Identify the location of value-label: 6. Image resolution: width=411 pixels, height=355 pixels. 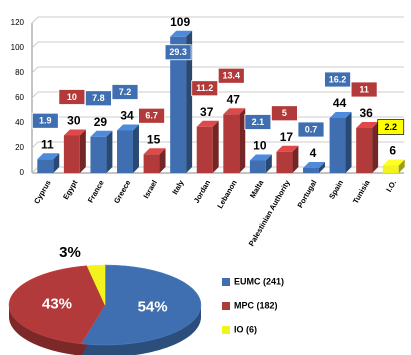
(392, 151).